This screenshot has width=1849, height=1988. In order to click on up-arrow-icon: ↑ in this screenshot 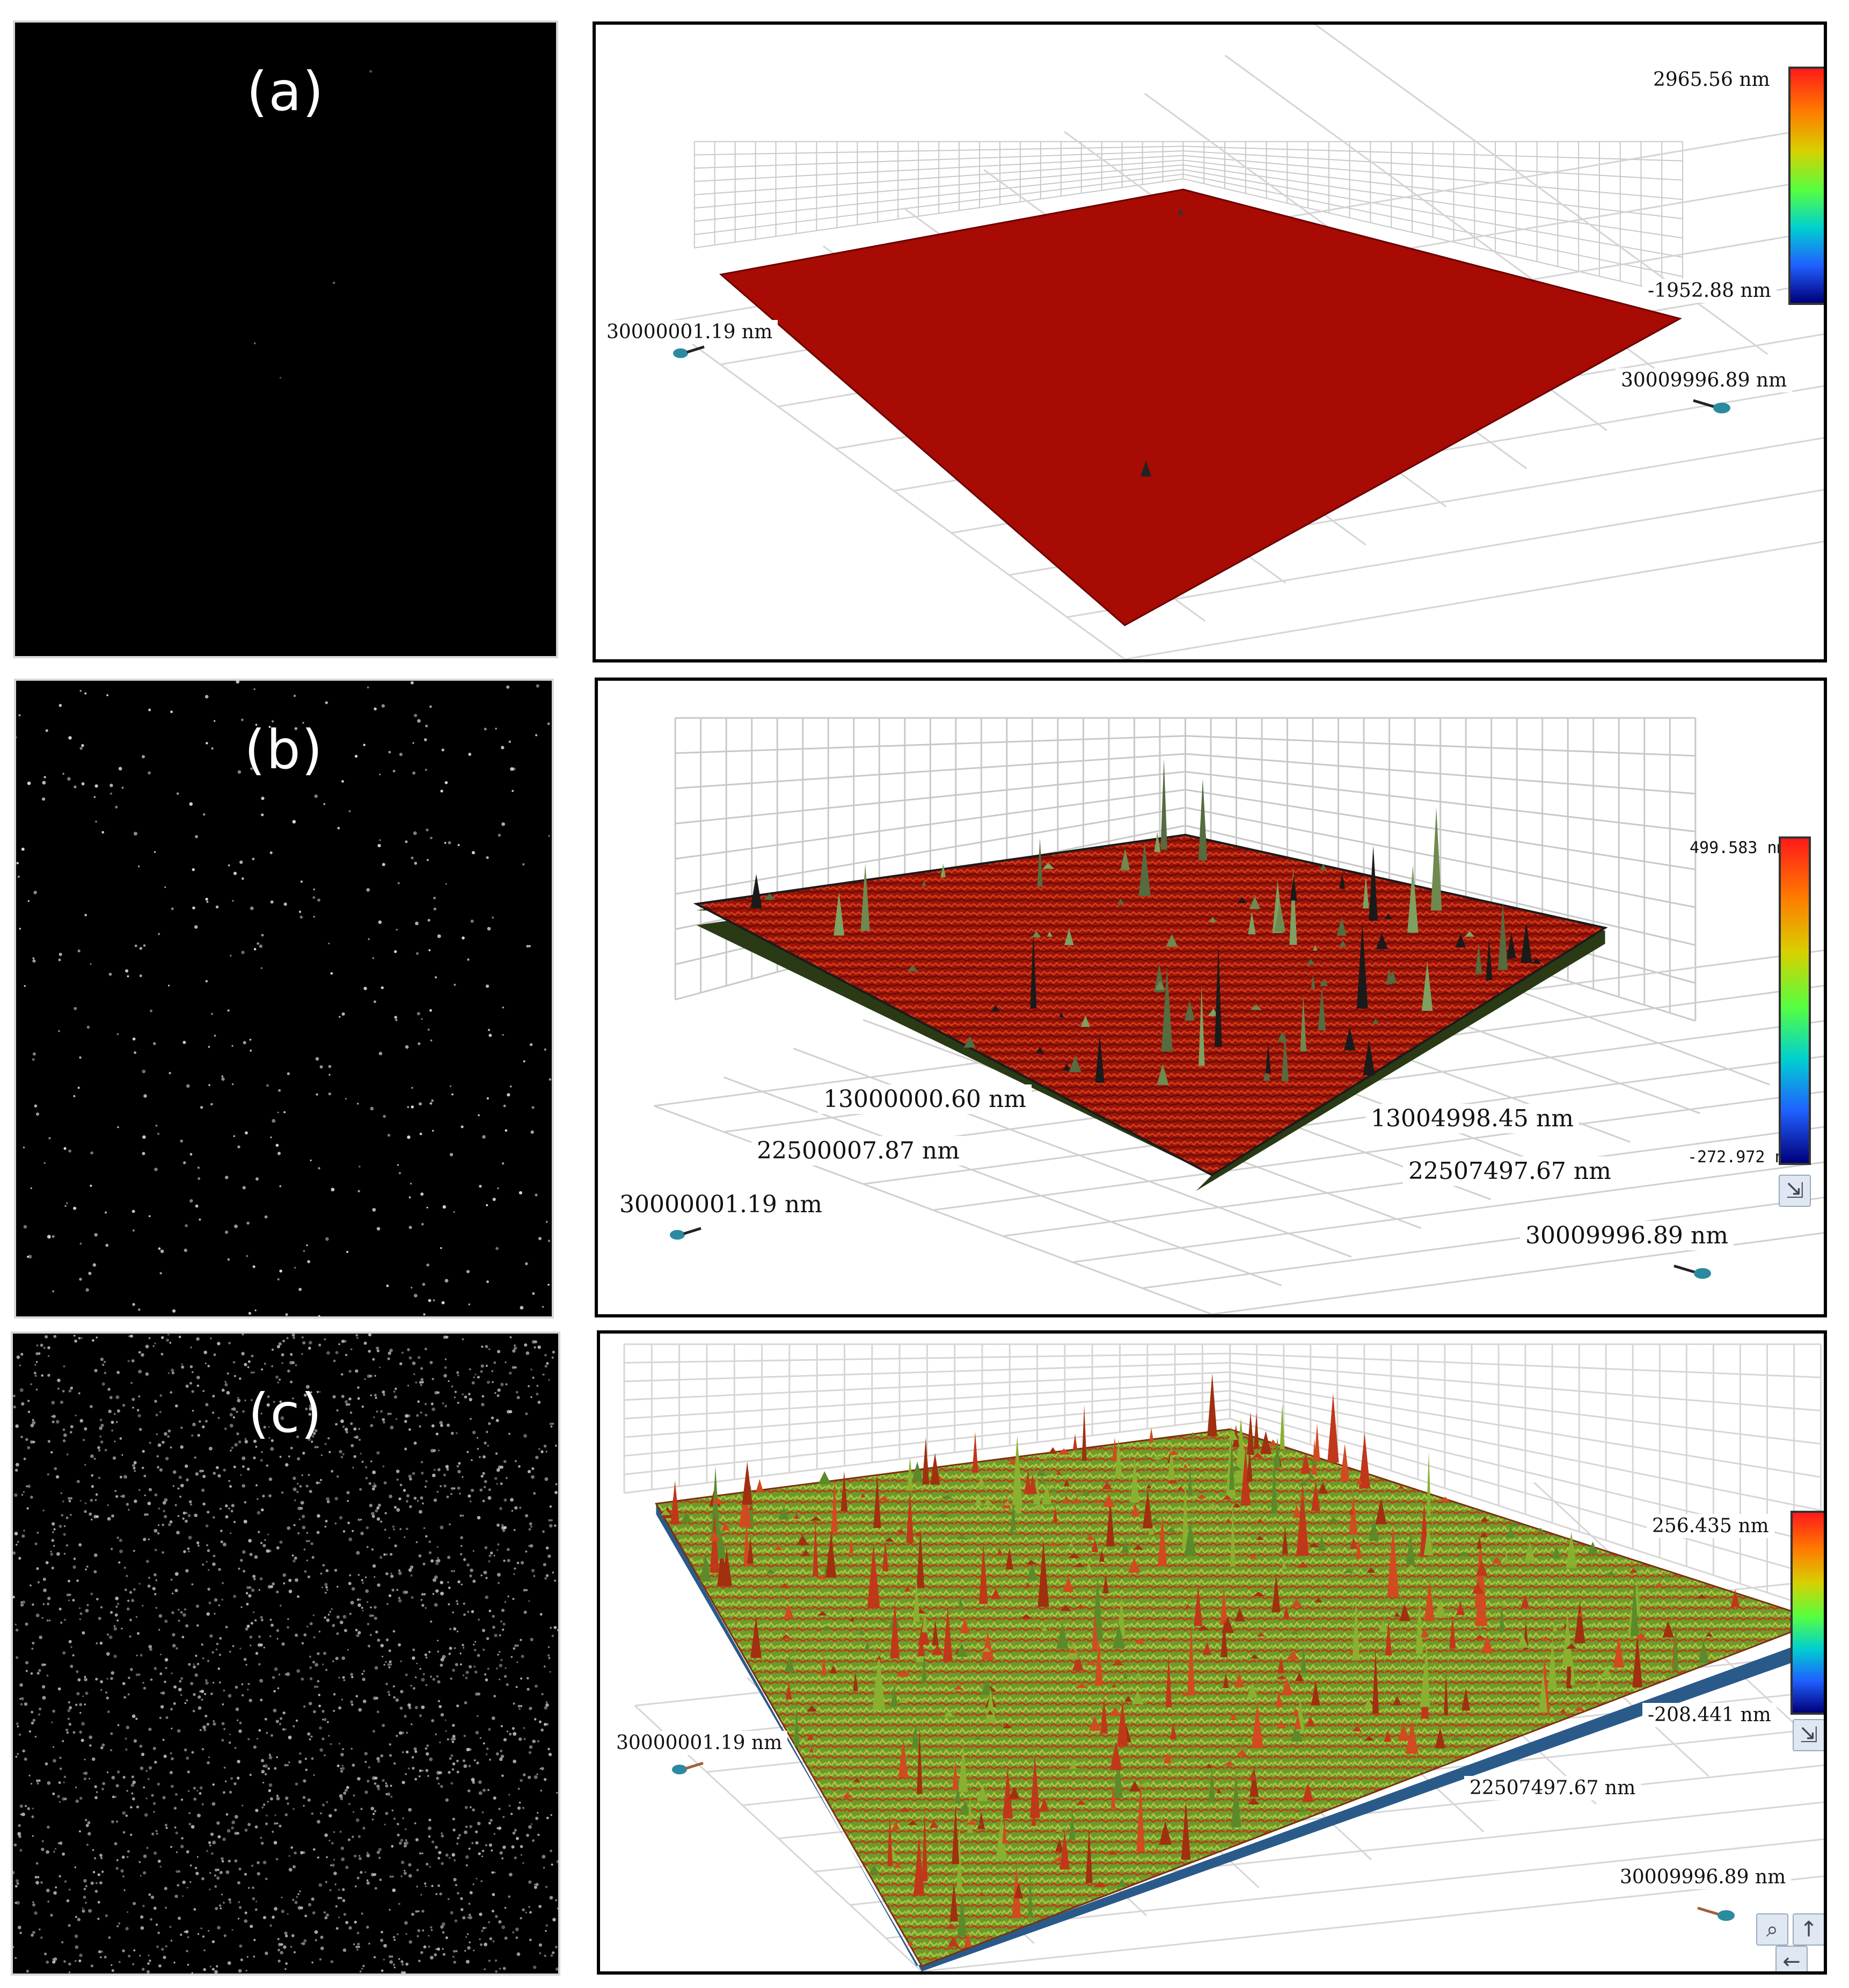, I will do `click(1808, 1929)`.